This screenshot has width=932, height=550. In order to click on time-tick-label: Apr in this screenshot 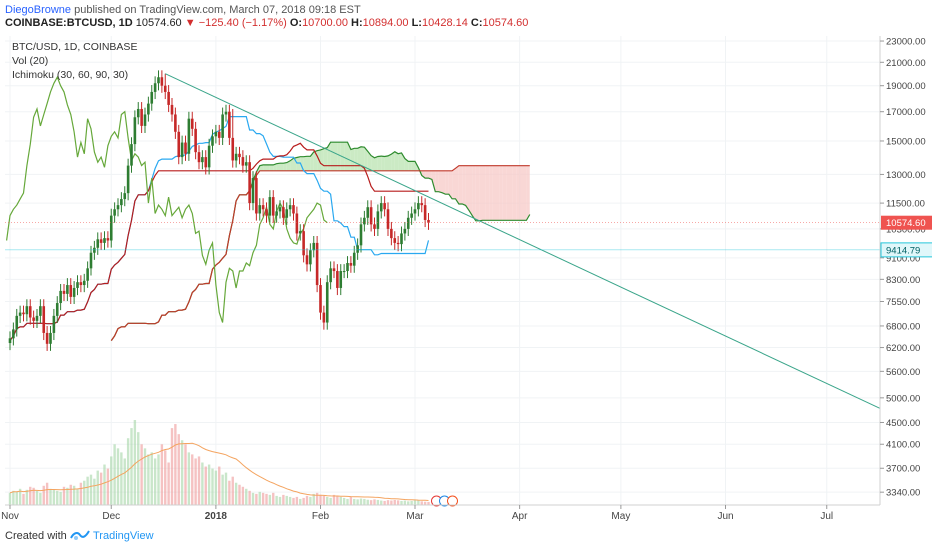, I will do `click(520, 516)`.